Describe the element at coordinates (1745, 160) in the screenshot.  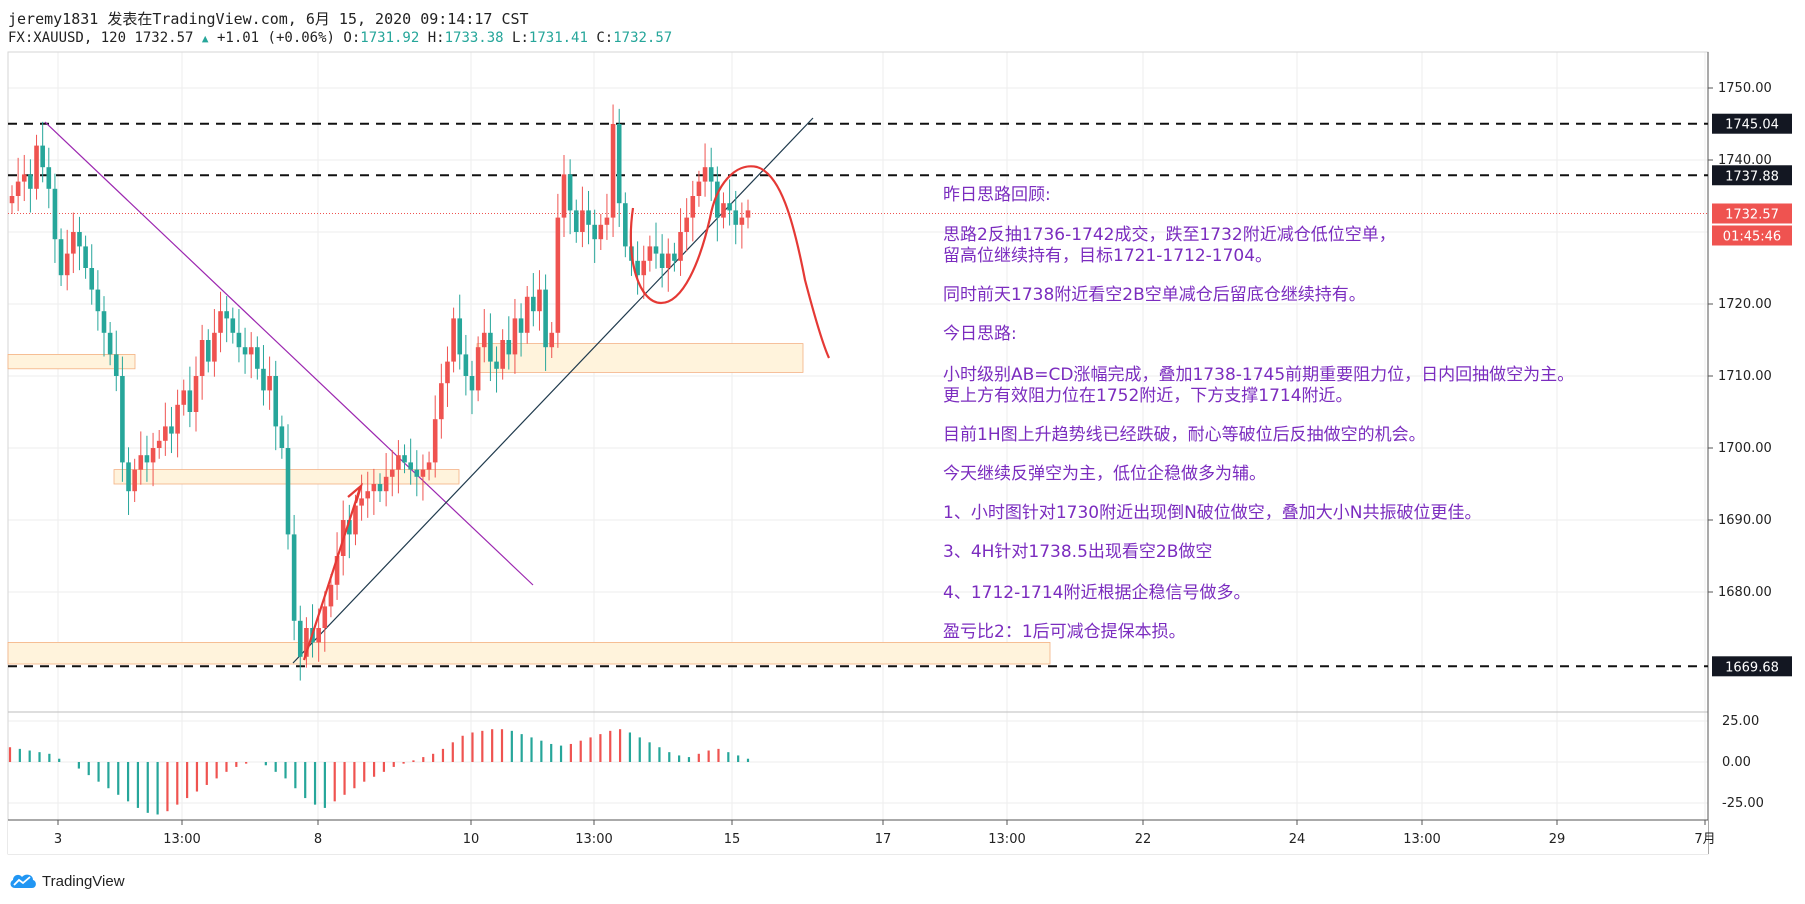
I see `price-tick-label: 1740.00` at that location.